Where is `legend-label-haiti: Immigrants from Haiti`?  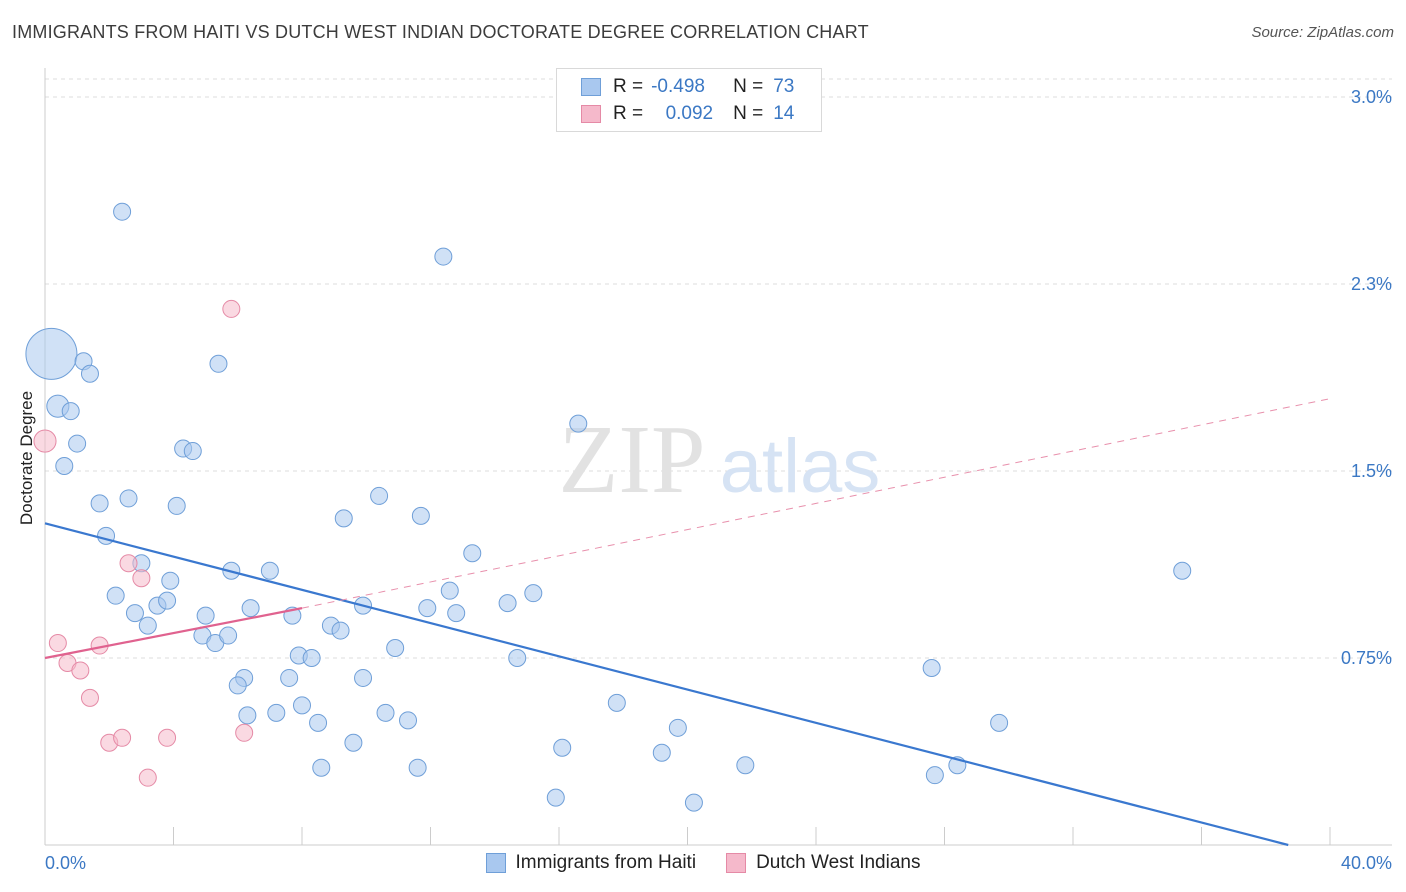
legend-label-haiti: Immigrants from Haiti is located at coordinates (606, 862).